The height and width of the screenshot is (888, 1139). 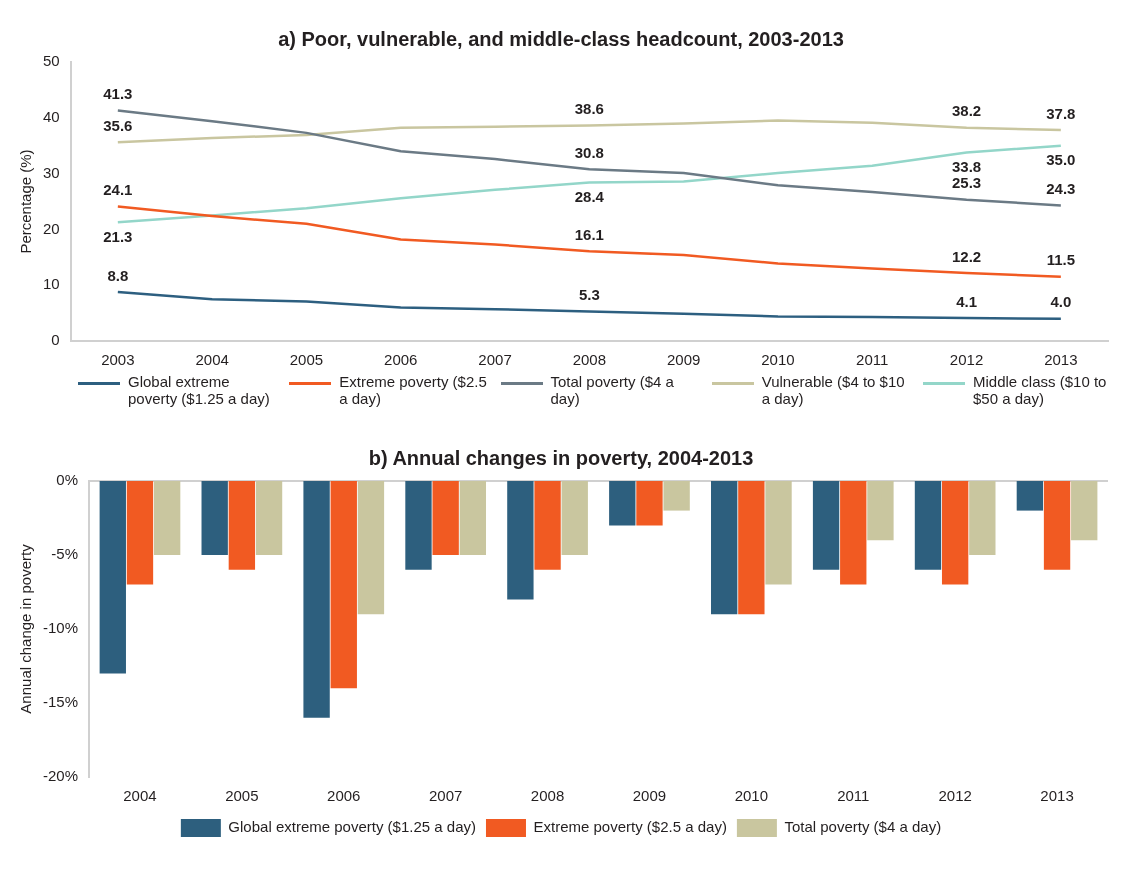 What do you see at coordinates (51, 116) in the screenshot?
I see `y-tick-label: 40` at bounding box center [51, 116].